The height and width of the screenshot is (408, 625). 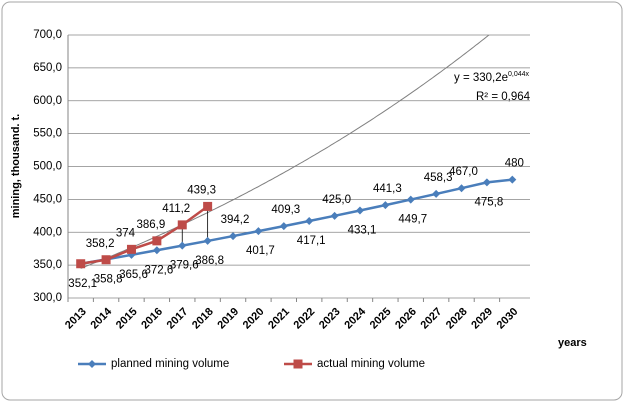 What do you see at coordinates (362, 231) in the screenshot?
I see `data-label: 433,1` at bounding box center [362, 231].